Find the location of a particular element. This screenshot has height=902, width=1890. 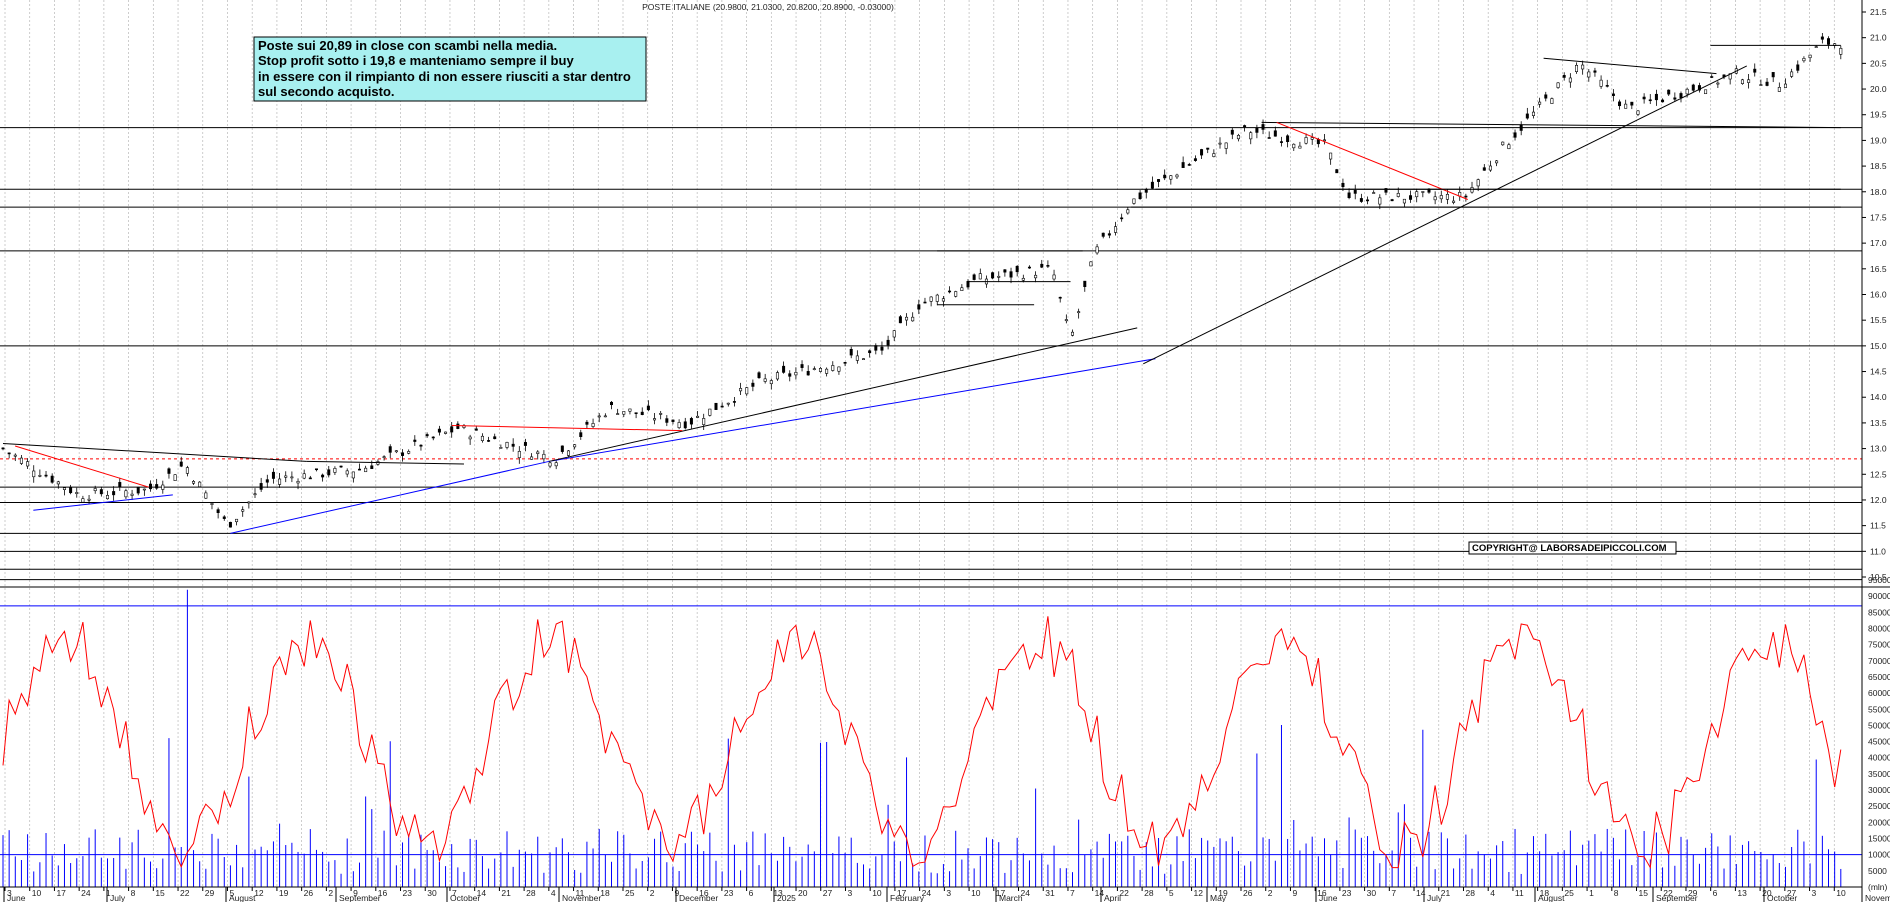

date-tick-label: 20 is located at coordinates (1767, 893).